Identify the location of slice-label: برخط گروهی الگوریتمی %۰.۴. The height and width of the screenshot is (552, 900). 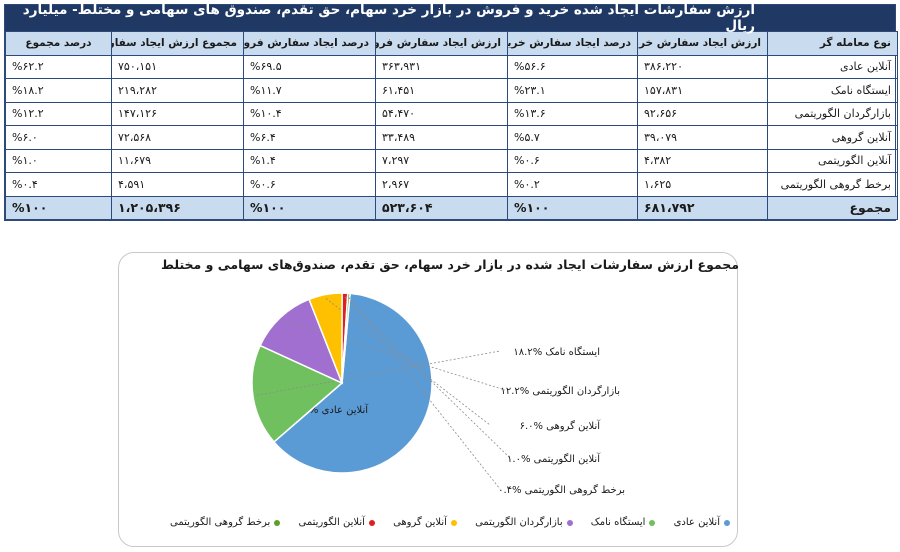
(561, 490).